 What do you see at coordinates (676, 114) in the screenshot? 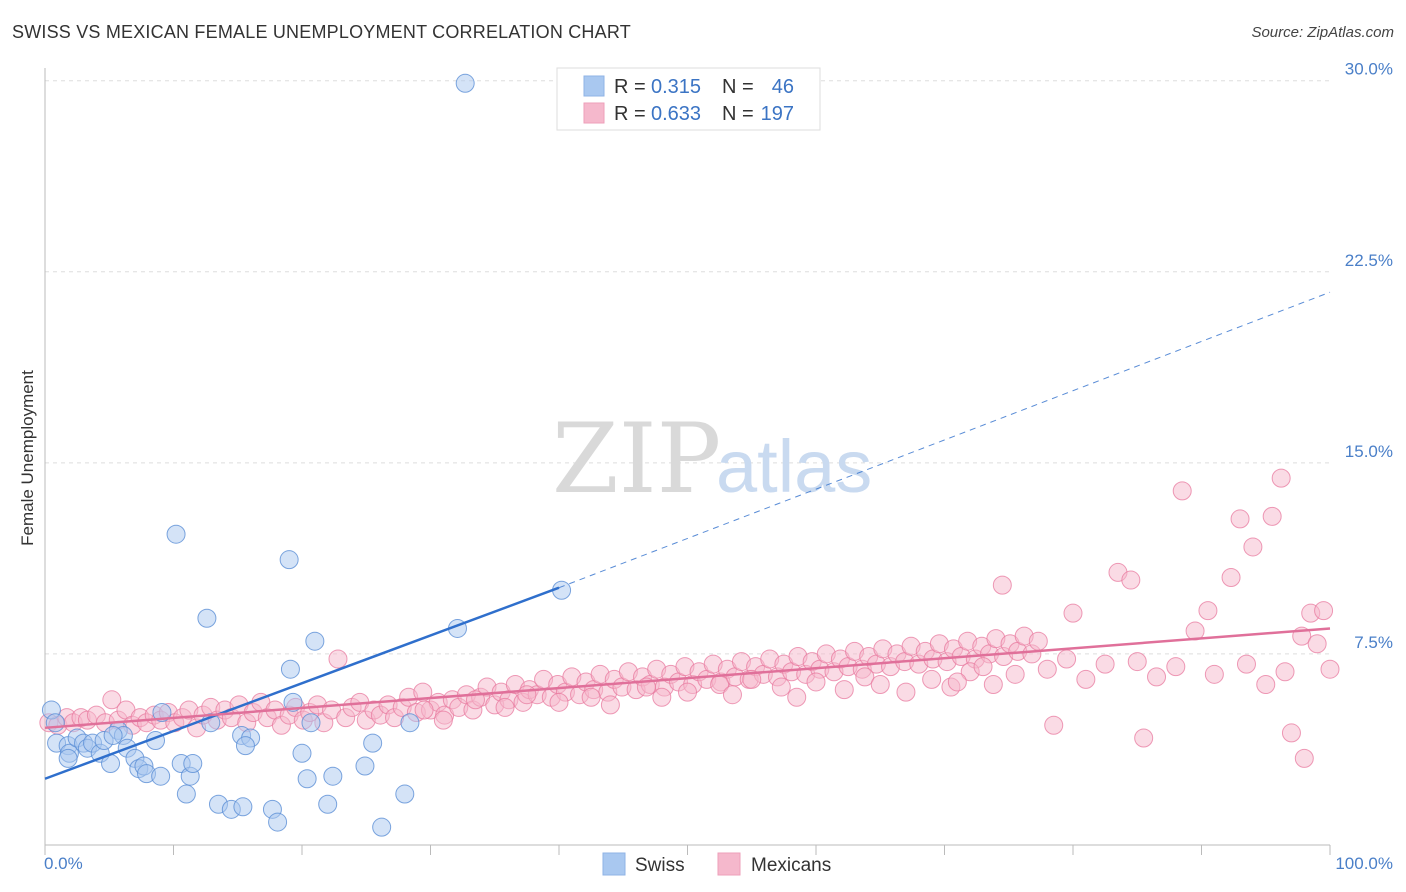
I see `legend-mexicans-r-value: 0.633` at bounding box center [676, 114].